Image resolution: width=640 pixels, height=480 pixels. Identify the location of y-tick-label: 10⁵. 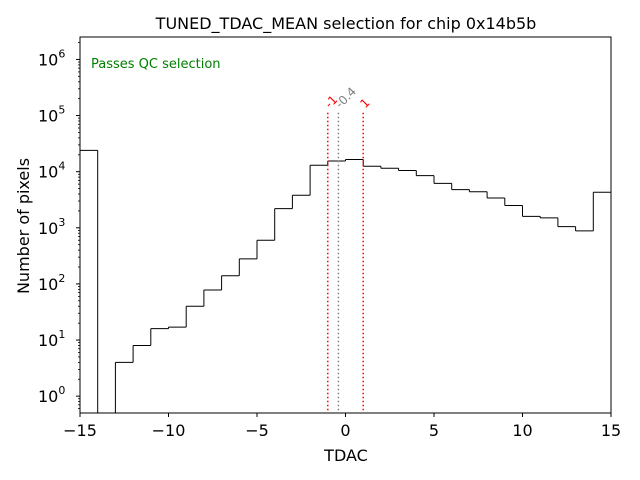
(51, 115).